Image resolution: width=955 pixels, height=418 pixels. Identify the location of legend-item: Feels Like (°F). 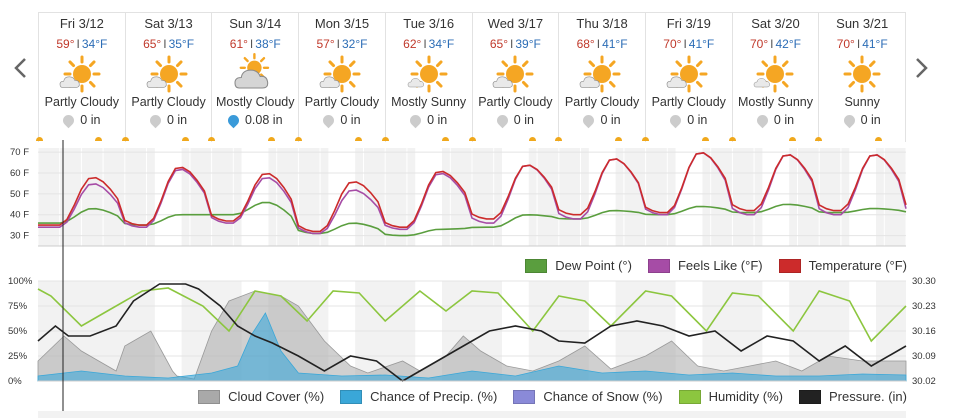
(705, 265).